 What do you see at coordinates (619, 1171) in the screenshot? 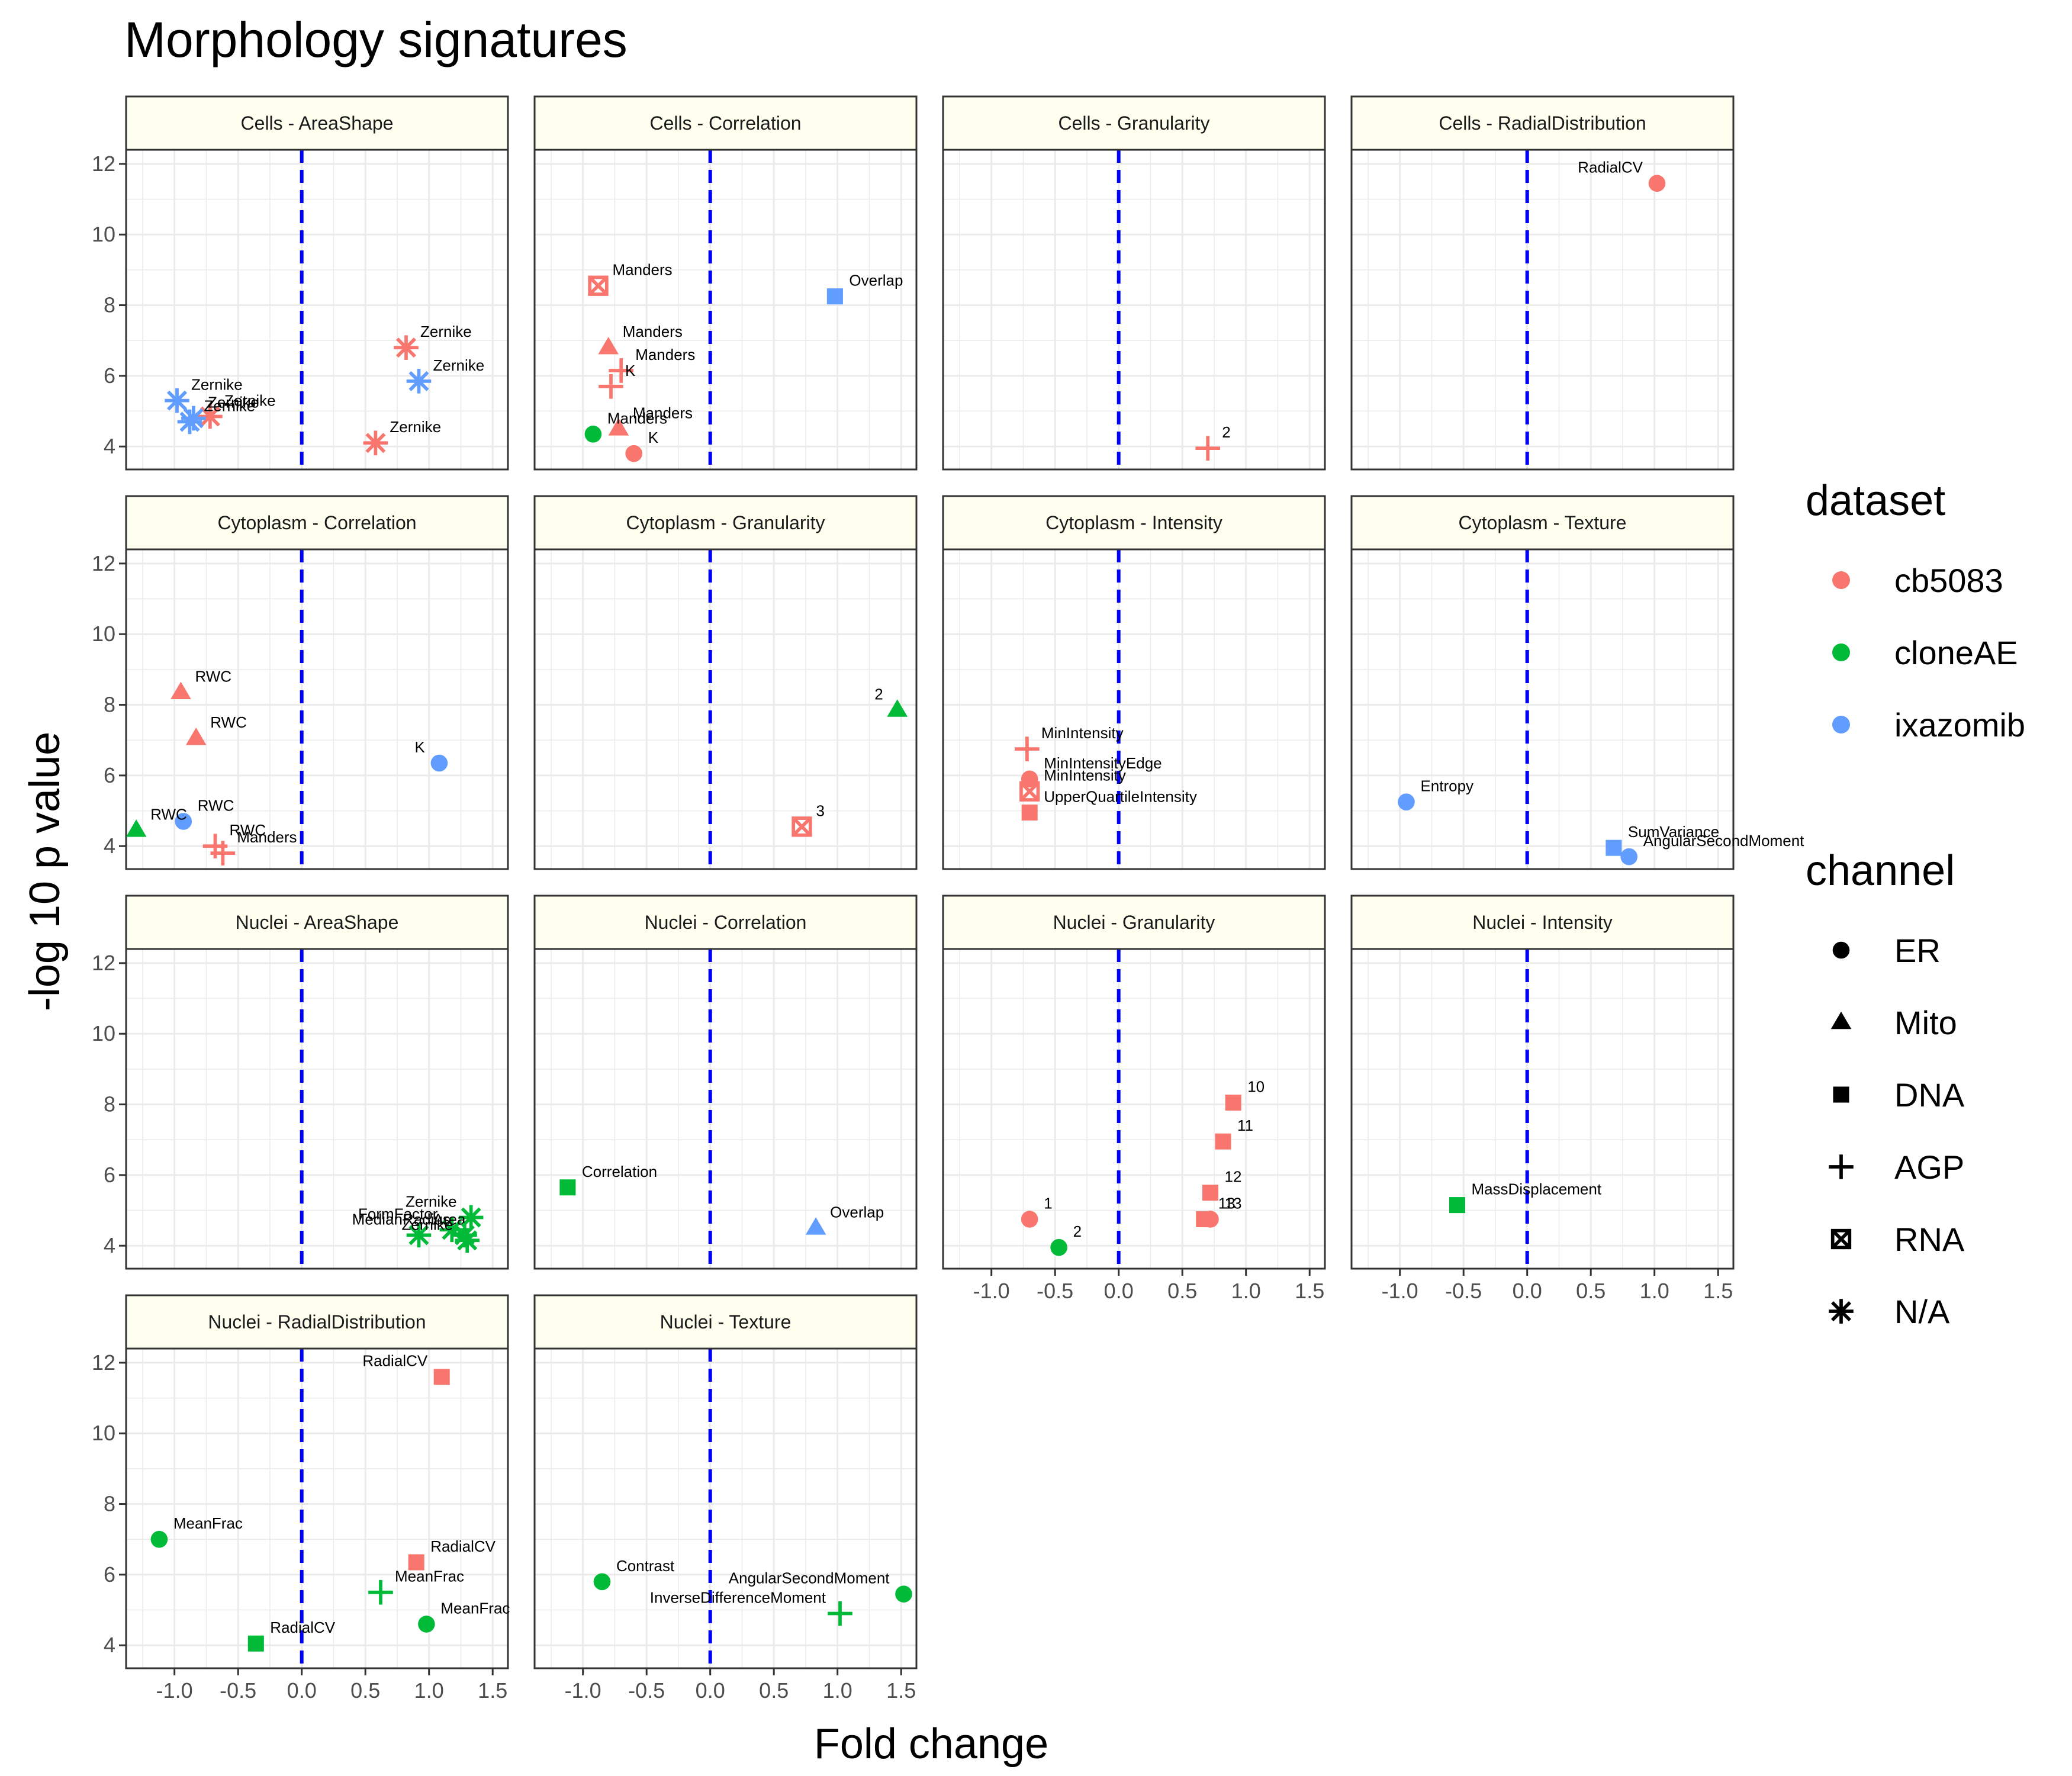
I see `point-label: Correlation` at bounding box center [619, 1171].